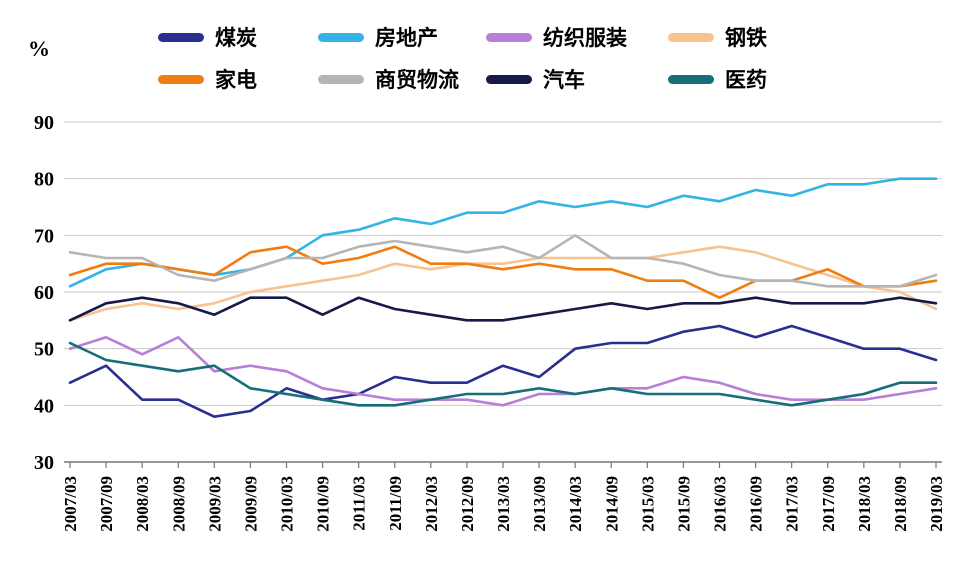 The height and width of the screenshot is (576, 960). Describe the element at coordinates (142, 504) in the screenshot. I see `x-tick-label: 2008/03` at that location.